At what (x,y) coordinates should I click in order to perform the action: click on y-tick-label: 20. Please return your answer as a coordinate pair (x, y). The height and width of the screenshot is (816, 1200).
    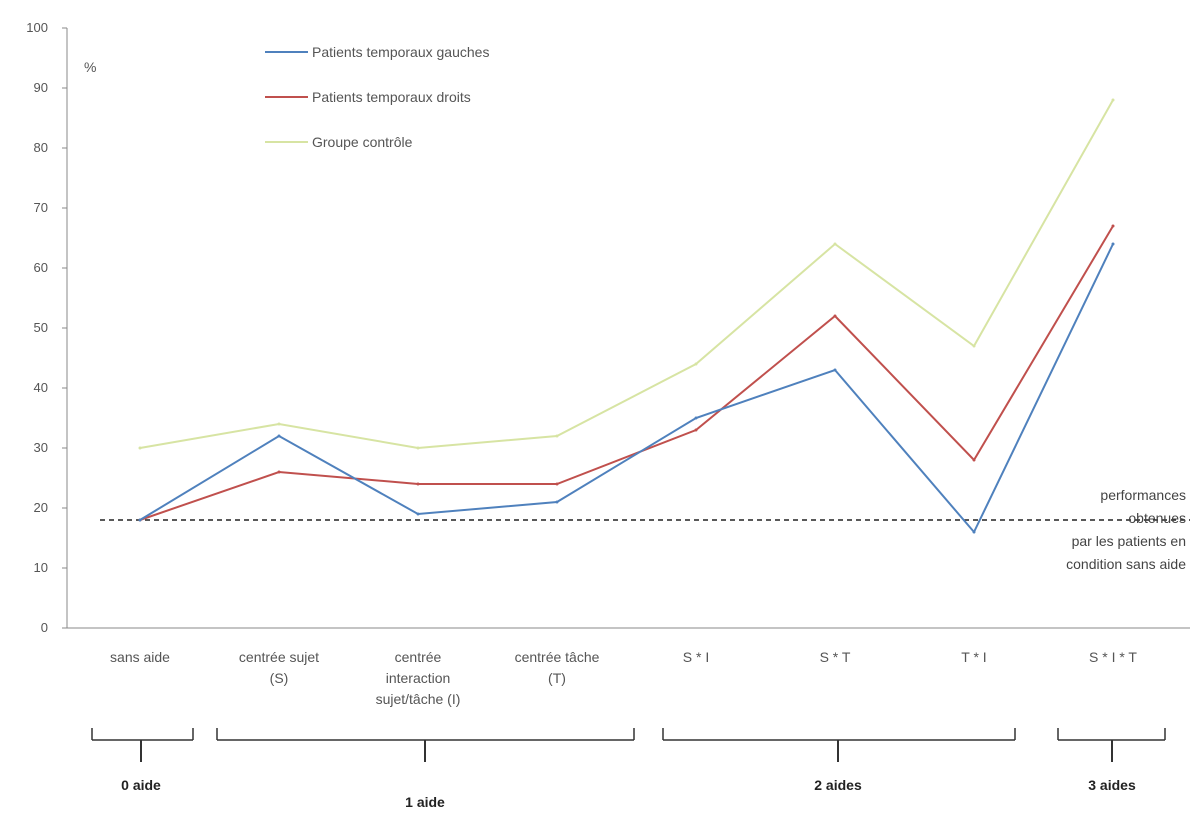
    Looking at the image, I should click on (41, 507).